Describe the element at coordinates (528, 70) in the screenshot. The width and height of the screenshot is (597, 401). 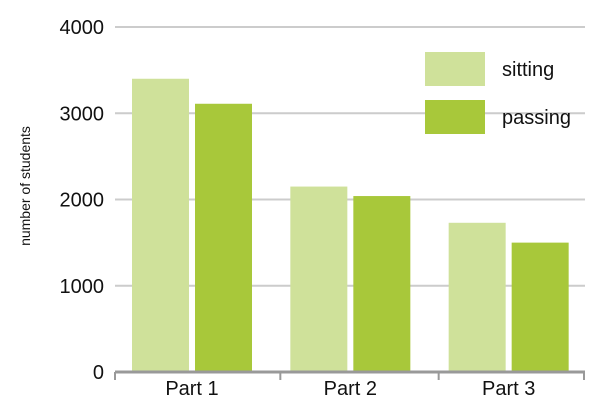
I see `legend-label-sitting: sitting` at that location.